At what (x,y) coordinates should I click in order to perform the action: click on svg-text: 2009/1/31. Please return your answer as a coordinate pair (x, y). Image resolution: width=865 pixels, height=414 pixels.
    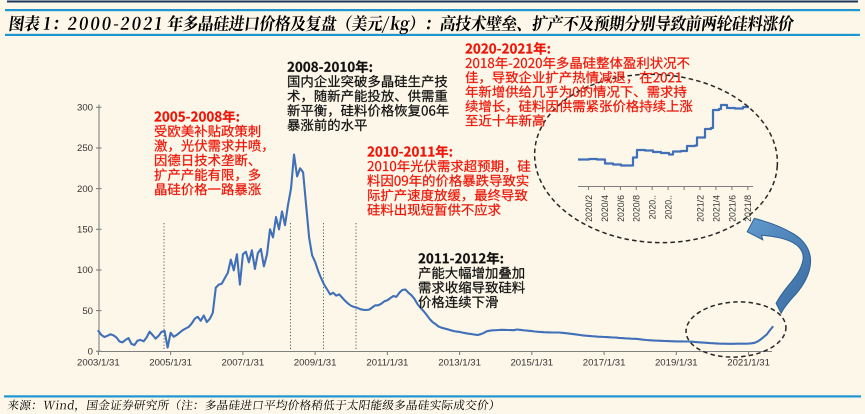
    Looking at the image, I should click on (315, 363).